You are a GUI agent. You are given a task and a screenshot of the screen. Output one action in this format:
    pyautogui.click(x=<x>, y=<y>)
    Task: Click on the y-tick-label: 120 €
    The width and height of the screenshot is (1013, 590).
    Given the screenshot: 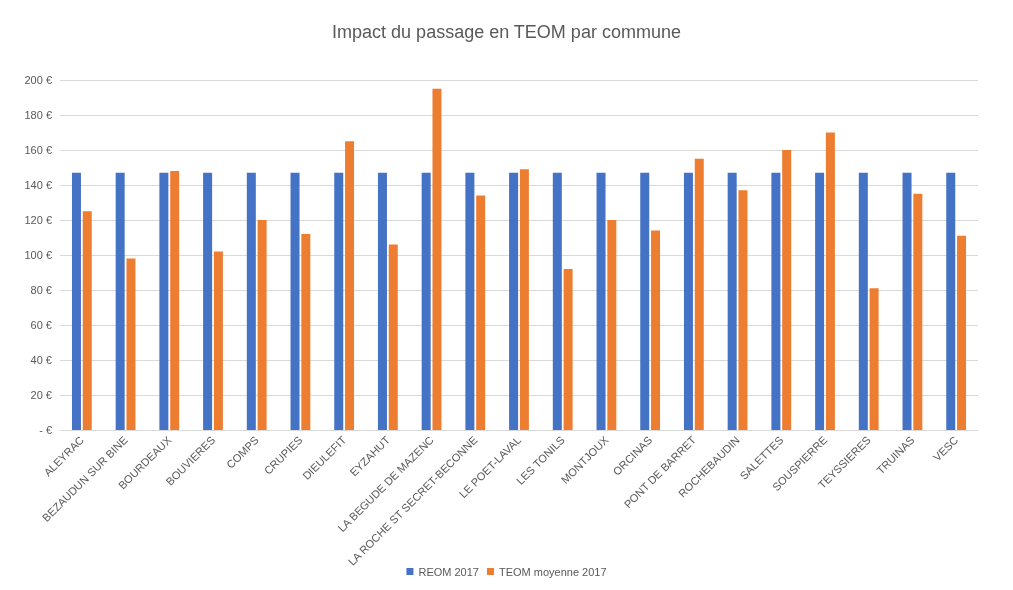 What is the action you would take?
    pyautogui.click(x=38, y=220)
    